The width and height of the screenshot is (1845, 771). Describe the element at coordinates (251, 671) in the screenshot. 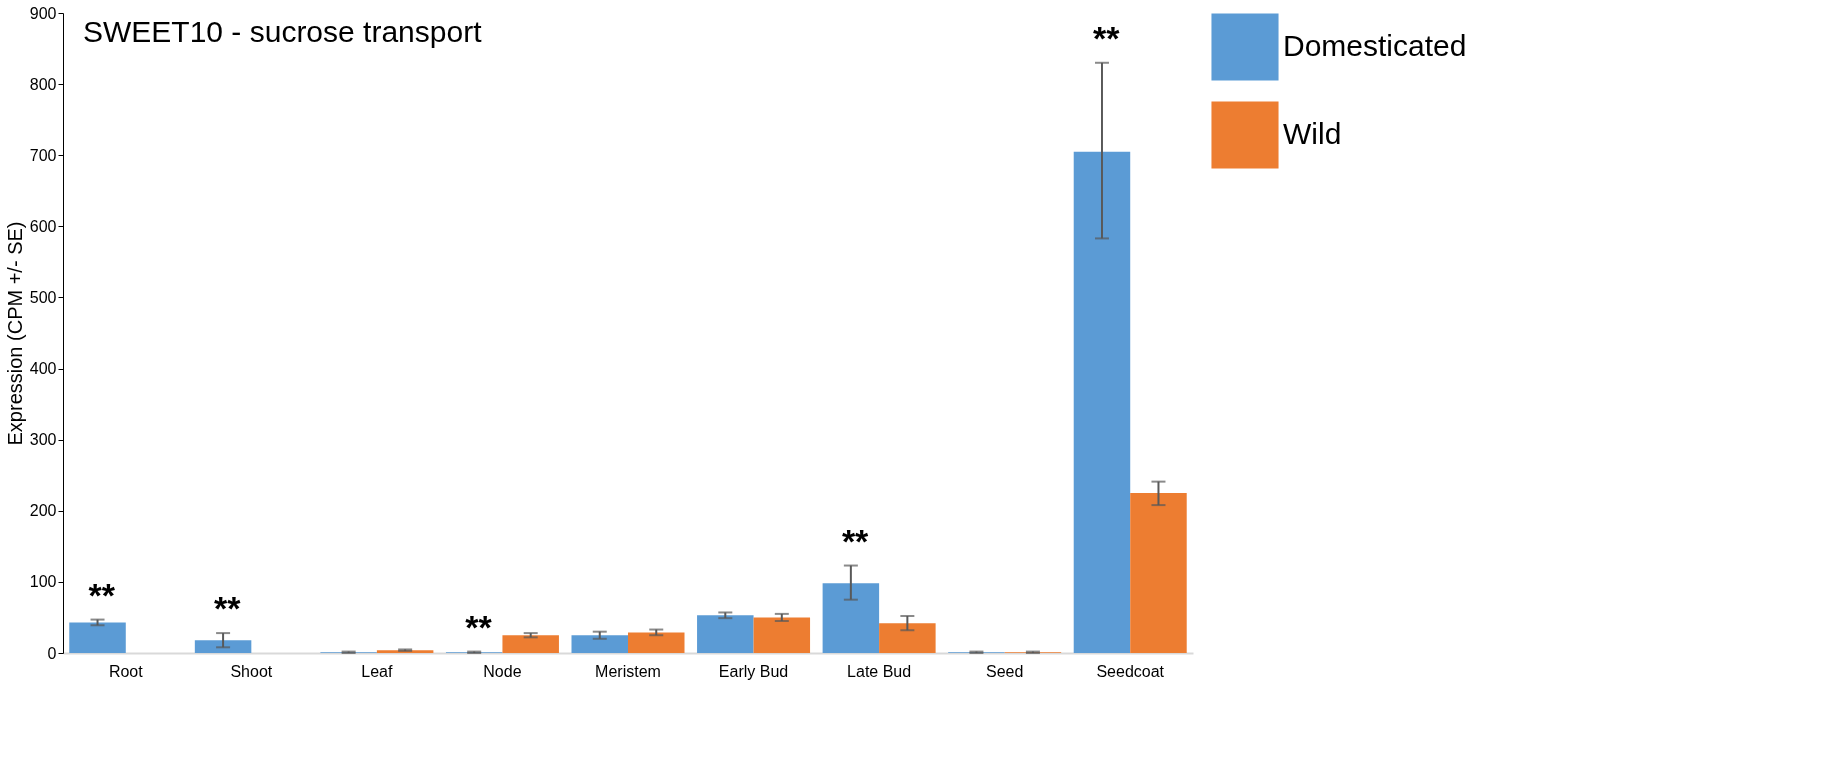

I see `x-tick-label: Shoot` at that location.